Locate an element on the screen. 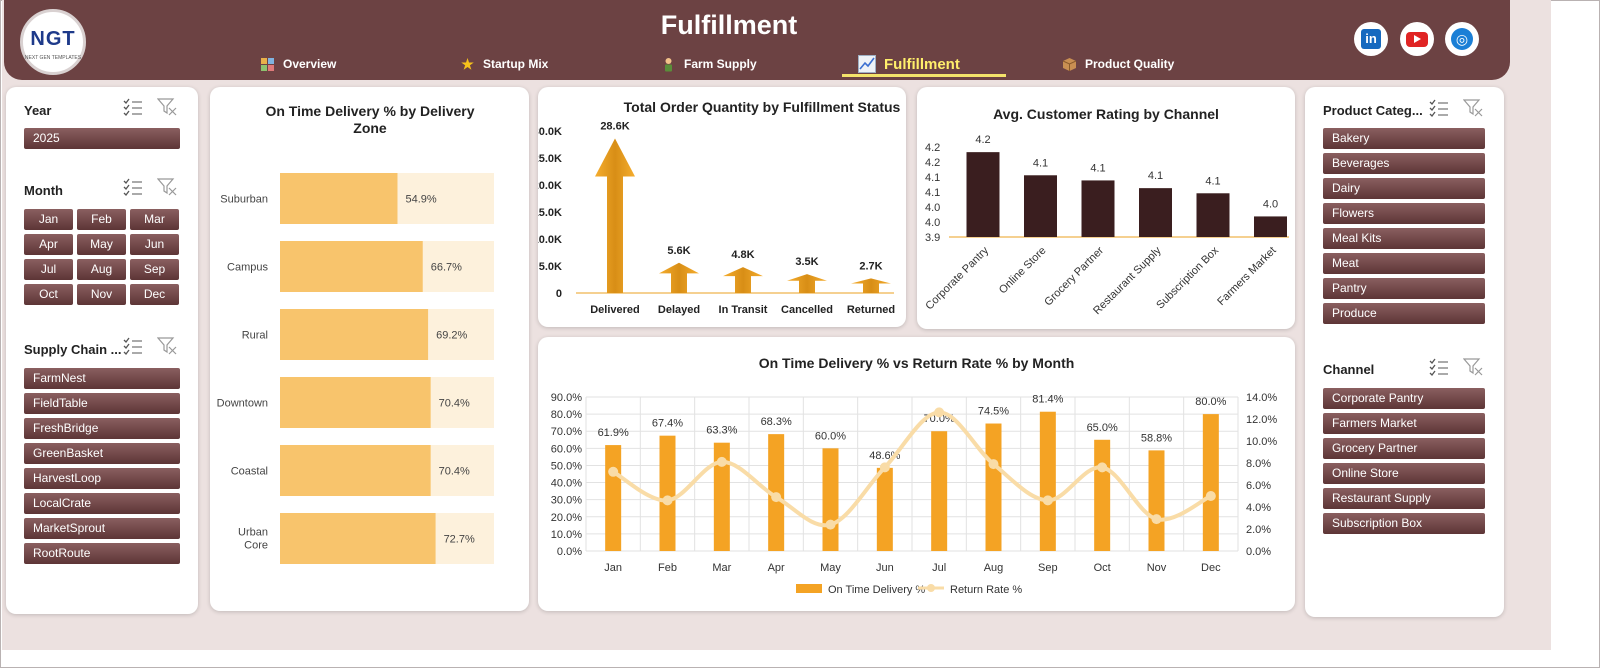 Image resolution: width=1600 pixels, height=668 pixels. supply-chain-option-localcrate: LocalCrate is located at coordinates (102, 503).